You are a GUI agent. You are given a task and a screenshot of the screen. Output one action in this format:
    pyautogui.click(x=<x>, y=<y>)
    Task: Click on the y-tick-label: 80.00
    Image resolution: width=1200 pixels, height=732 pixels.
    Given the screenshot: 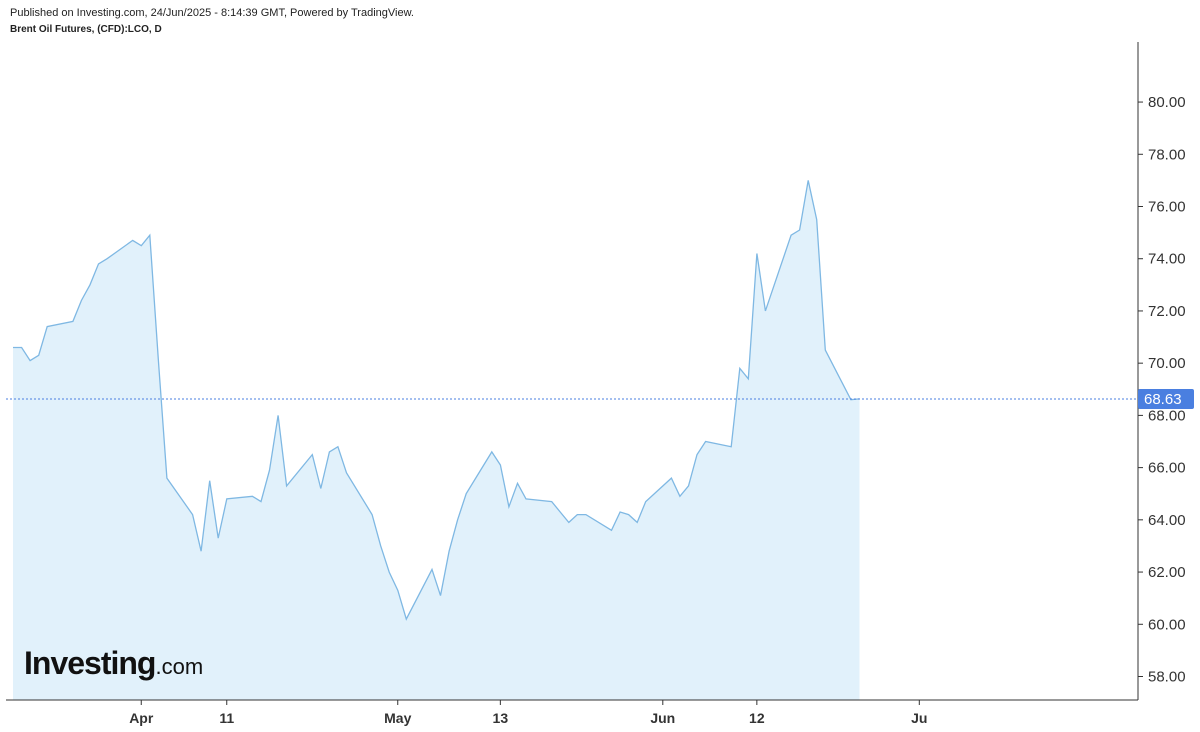 What is the action you would take?
    pyautogui.click(x=1167, y=102)
    